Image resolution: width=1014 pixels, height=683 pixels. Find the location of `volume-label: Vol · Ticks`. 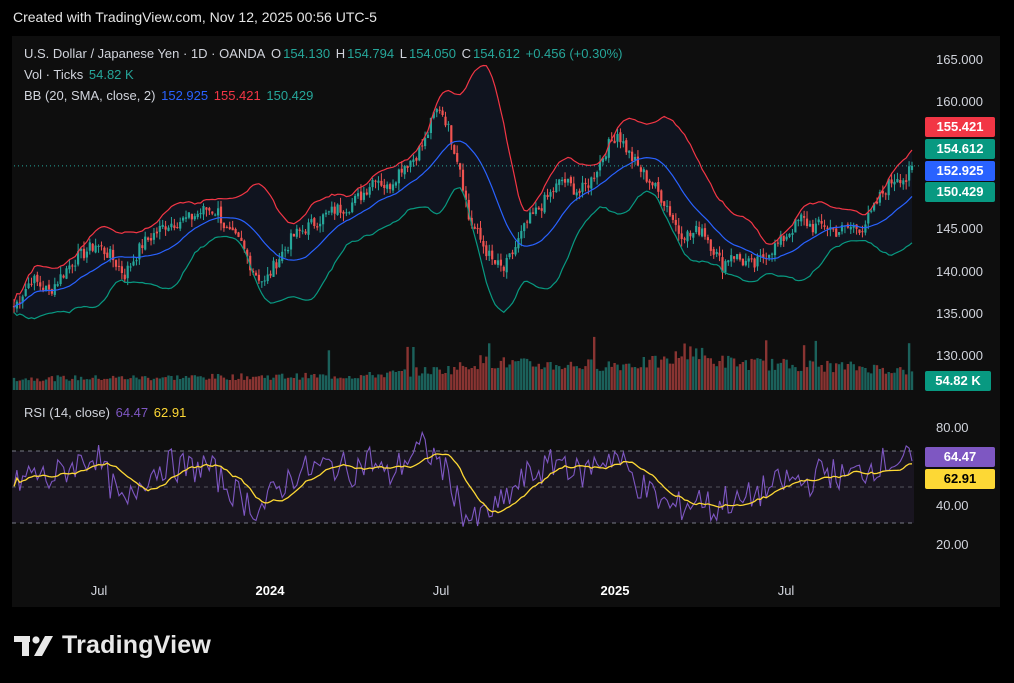

volume-label: Vol · Ticks is located at coordinates (54, 74).